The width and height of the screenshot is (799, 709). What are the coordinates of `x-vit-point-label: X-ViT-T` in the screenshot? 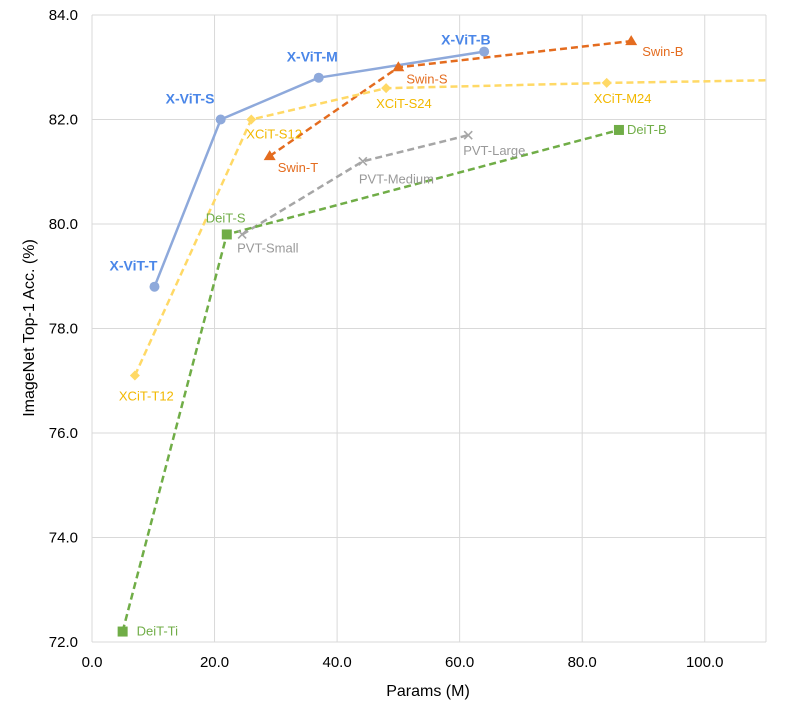 It's located at (133, 266).